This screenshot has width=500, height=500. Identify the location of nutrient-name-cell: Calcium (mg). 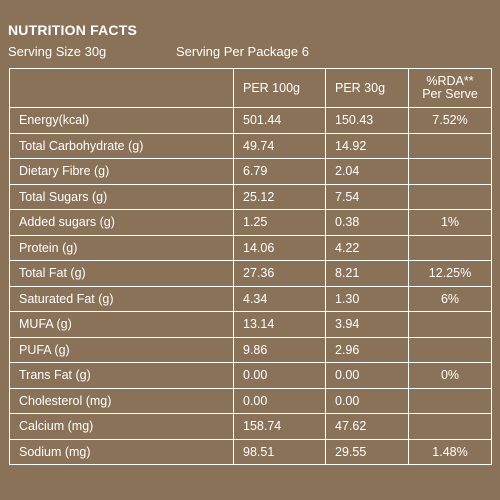
(121, 426).